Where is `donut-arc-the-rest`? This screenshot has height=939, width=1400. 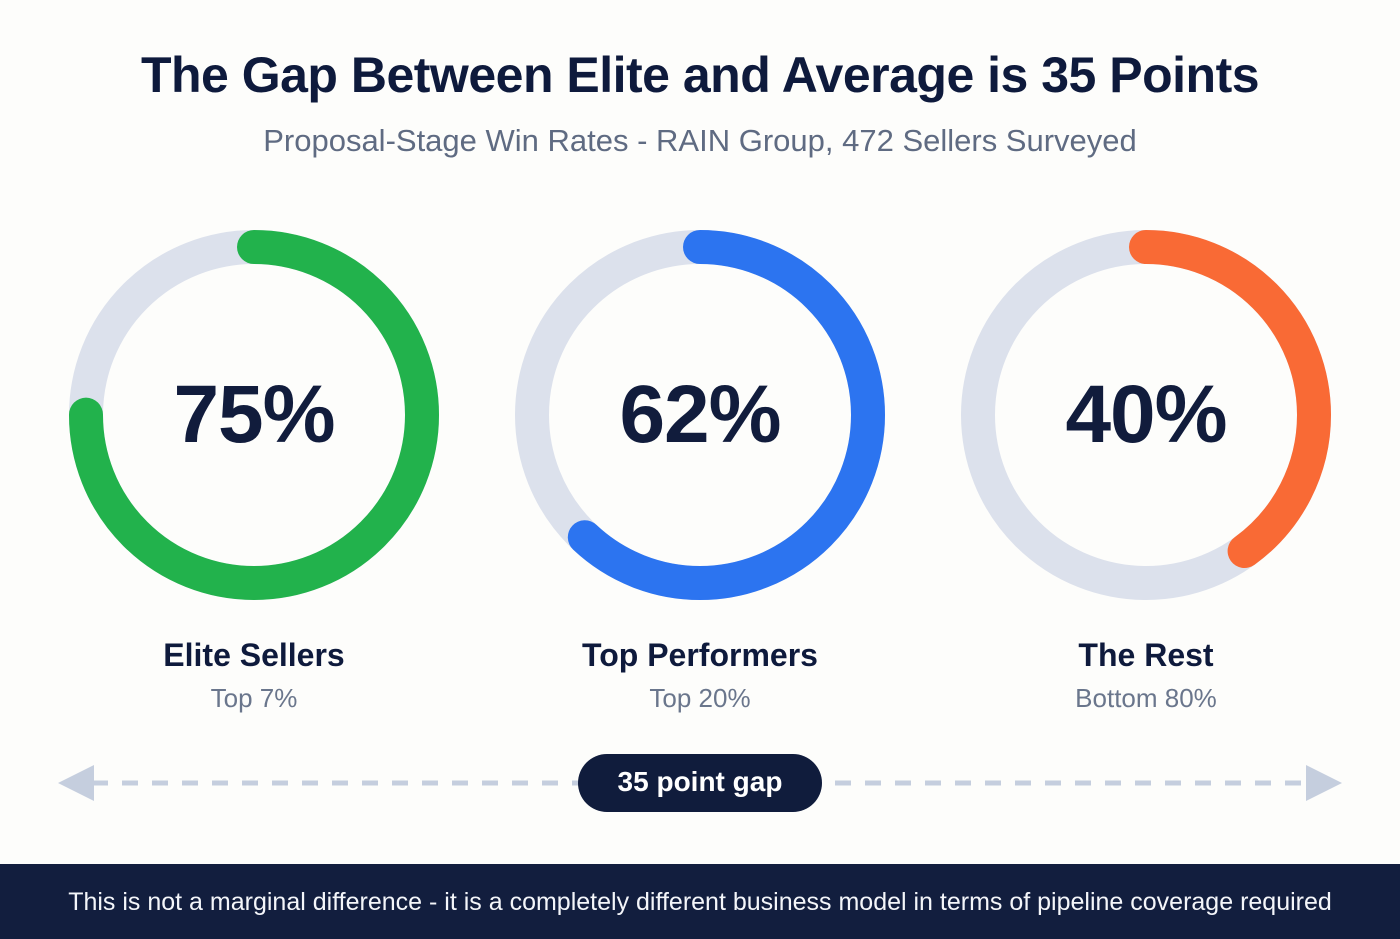
donut-arc-the-rest is located at coordinates (1146, 415).